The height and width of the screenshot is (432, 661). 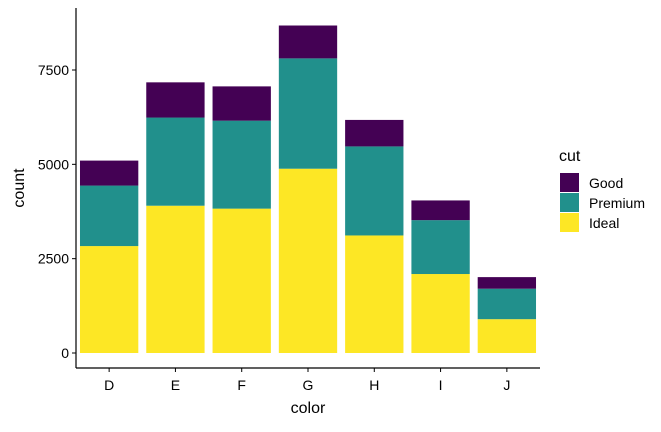 I want to click on bar-J-ideal, so click(x=507, y=336).